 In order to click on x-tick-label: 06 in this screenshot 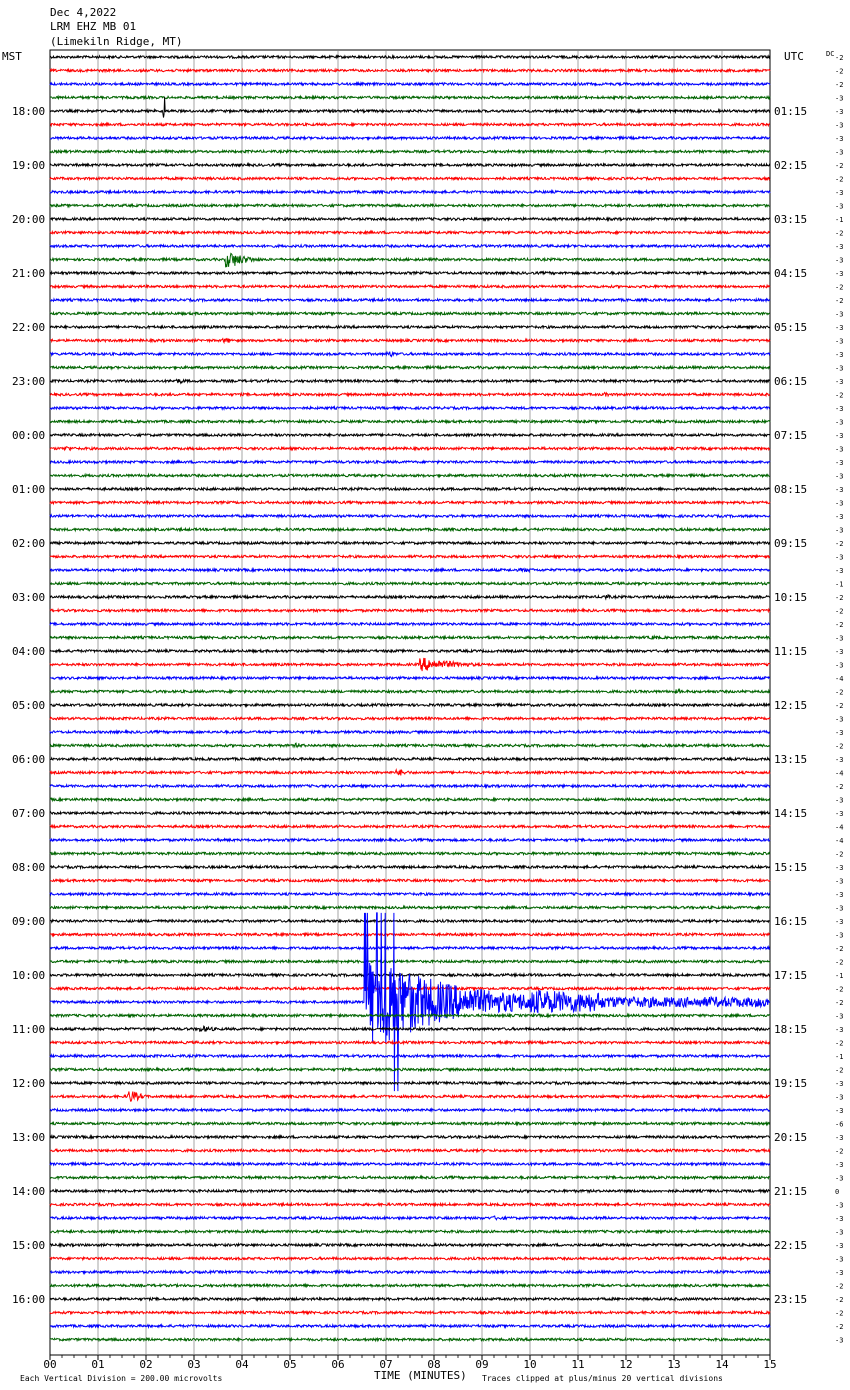, I will do `click(337, 1364)`.